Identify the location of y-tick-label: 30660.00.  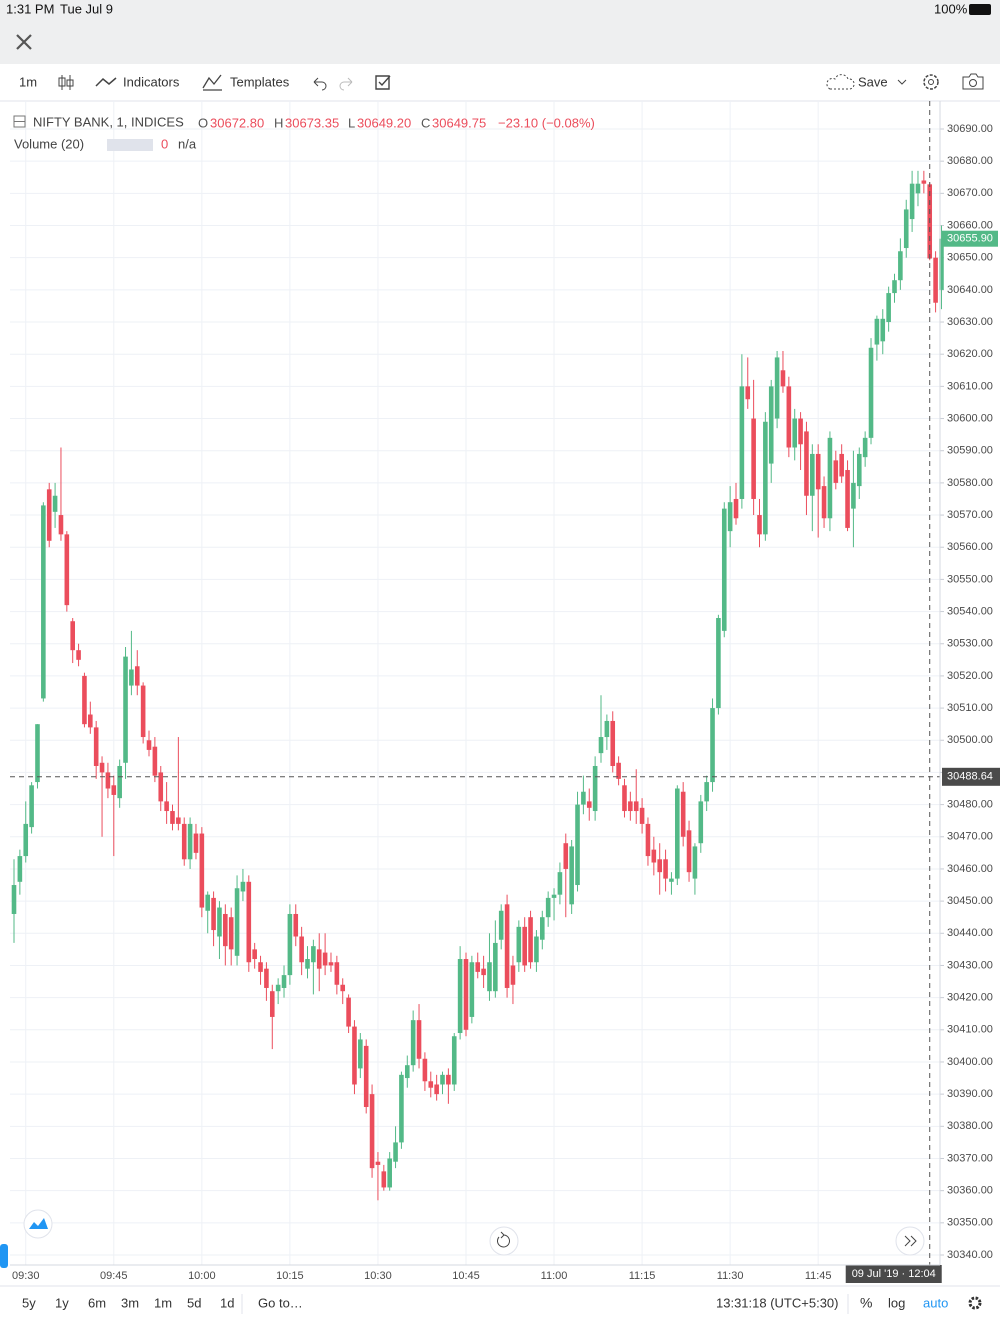
(970, 225).